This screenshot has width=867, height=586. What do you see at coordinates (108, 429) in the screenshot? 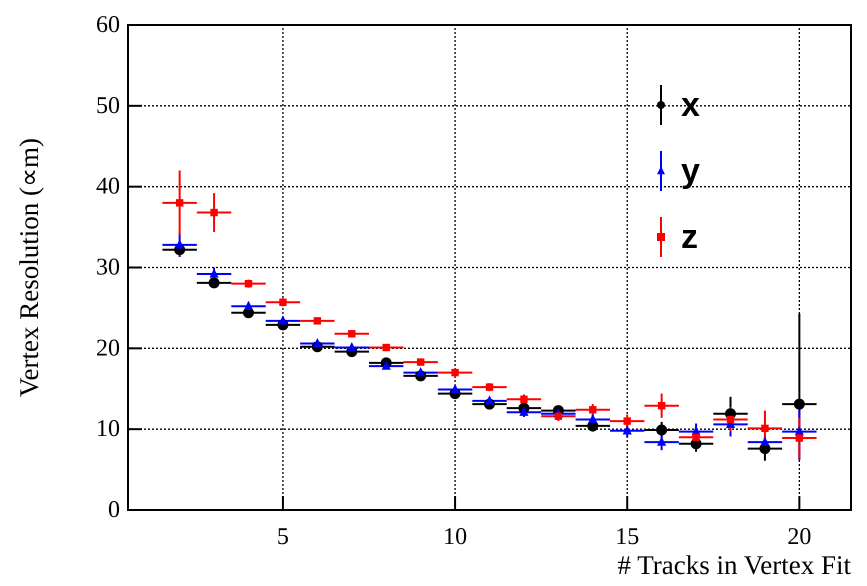
I see `y-tick-label: 10` at bounding box center [108, 429].